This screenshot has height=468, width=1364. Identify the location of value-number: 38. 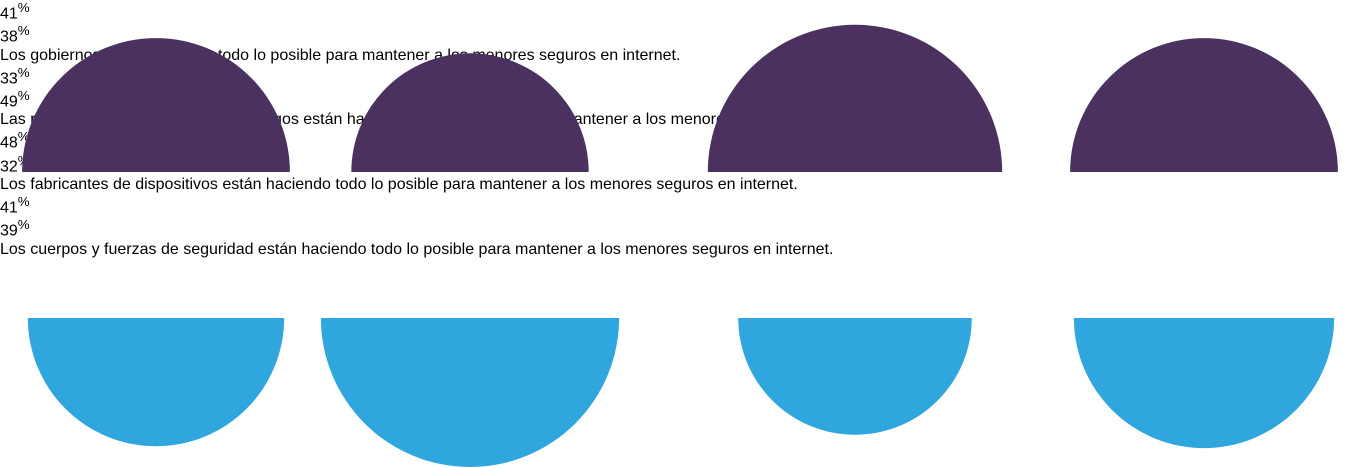
(9, 37).